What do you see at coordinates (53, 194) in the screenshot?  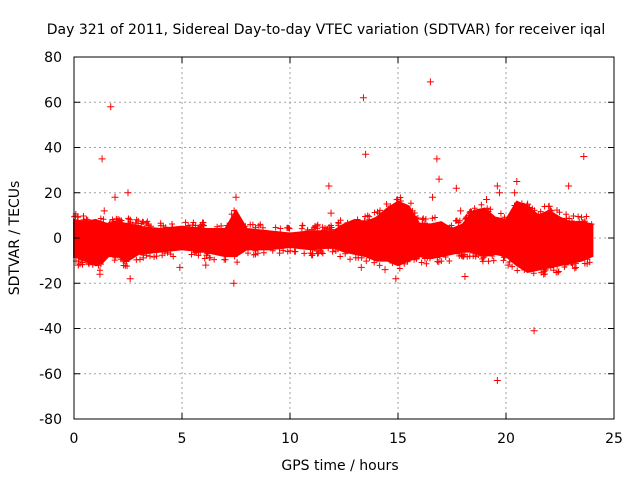 I see `y-tick-label: 20` at bounding box center [53, 194].